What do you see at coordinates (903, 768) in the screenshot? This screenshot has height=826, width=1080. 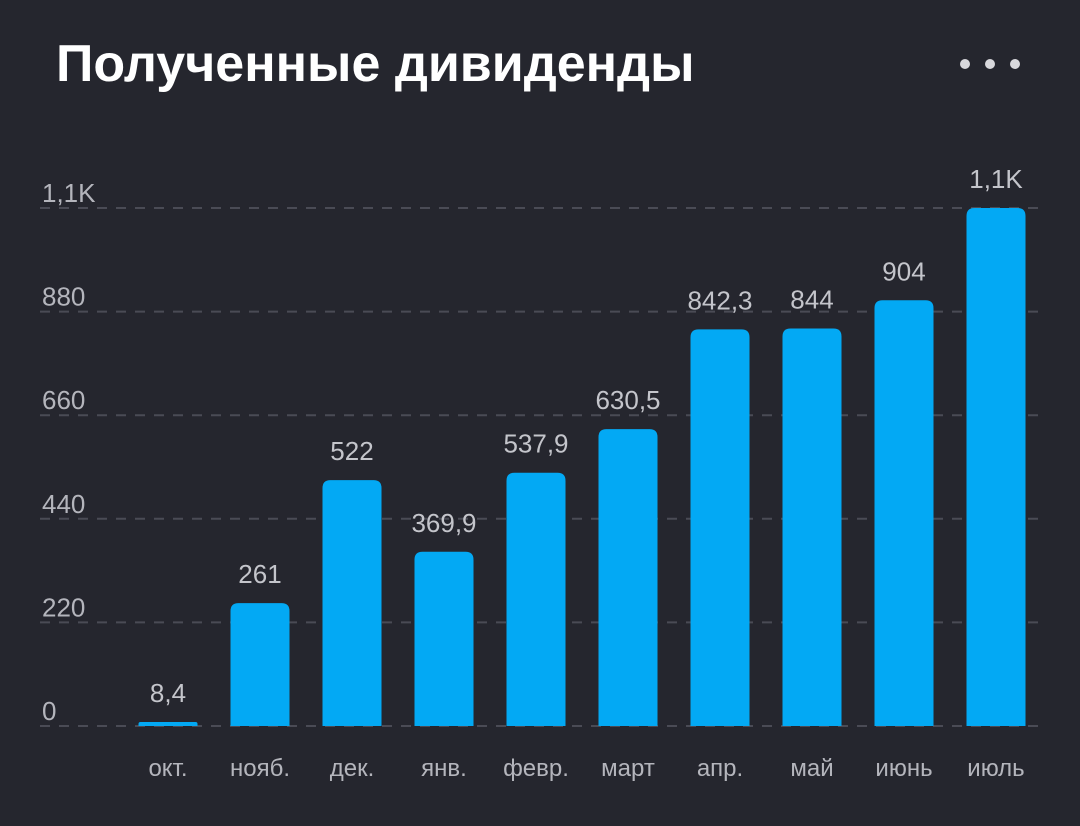 I see `x-tick-label: июнь` at bounding box center [903, 768].